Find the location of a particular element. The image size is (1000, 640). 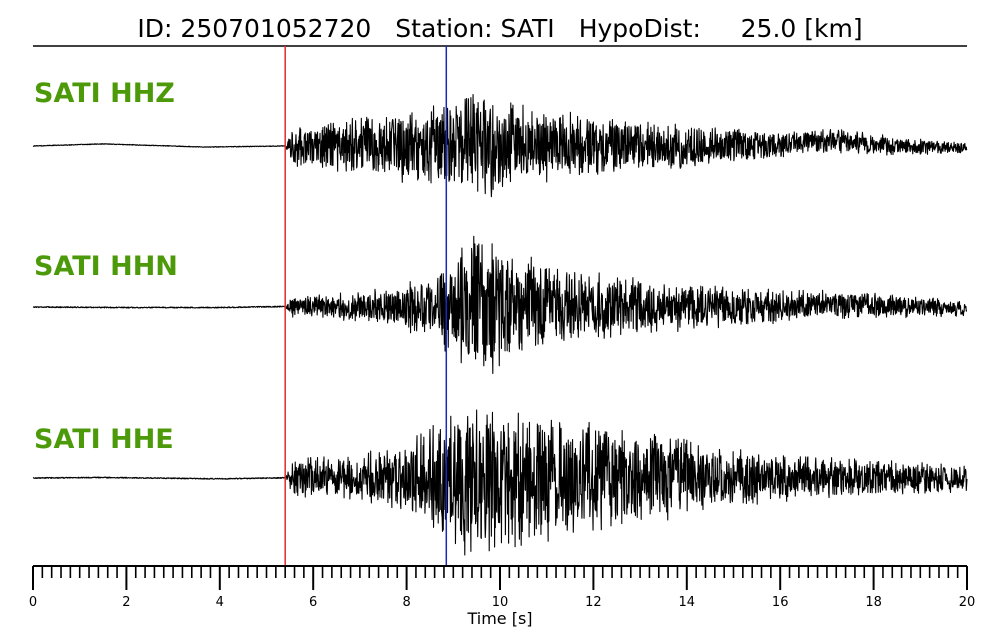

phase-picks-group is located at coordinates (366, 306).